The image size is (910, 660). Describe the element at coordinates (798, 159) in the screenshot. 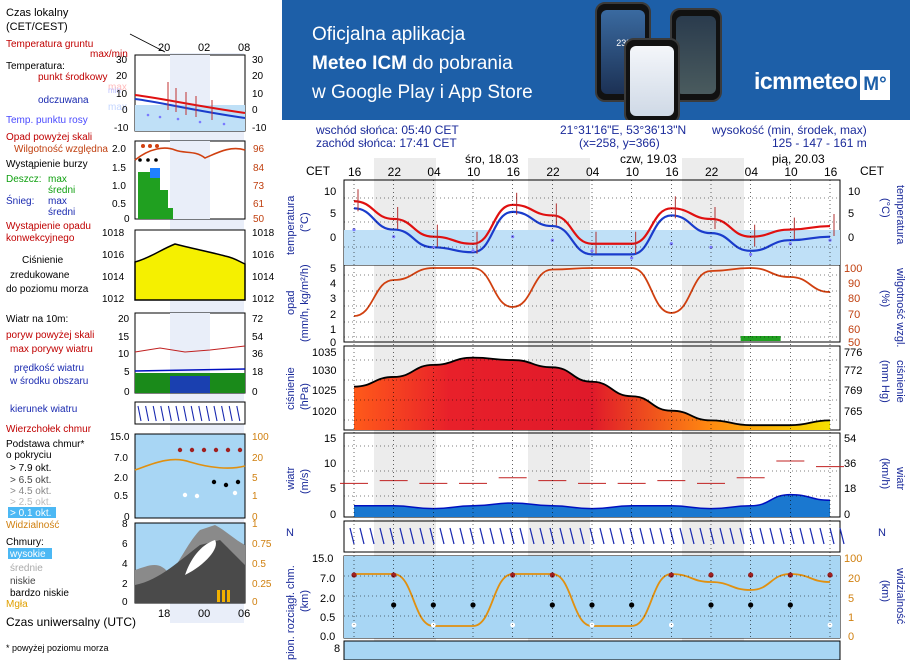

I see `day-3: pią, 20.03` at that location.